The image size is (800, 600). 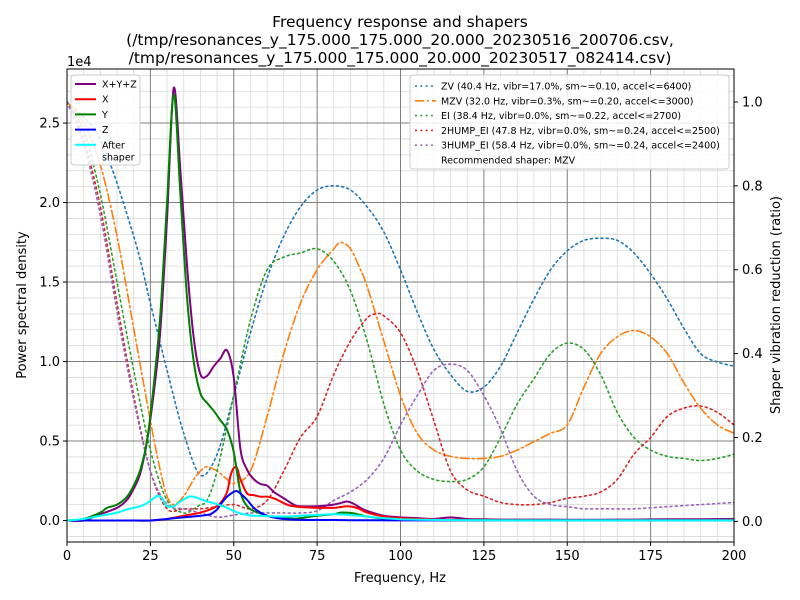 I want to click on legend-entry: shaper, so click(x=118, y=157).